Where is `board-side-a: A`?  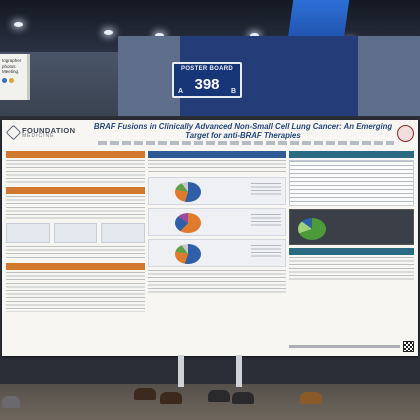
board-side-a: A is located at coordinates (181, 91).